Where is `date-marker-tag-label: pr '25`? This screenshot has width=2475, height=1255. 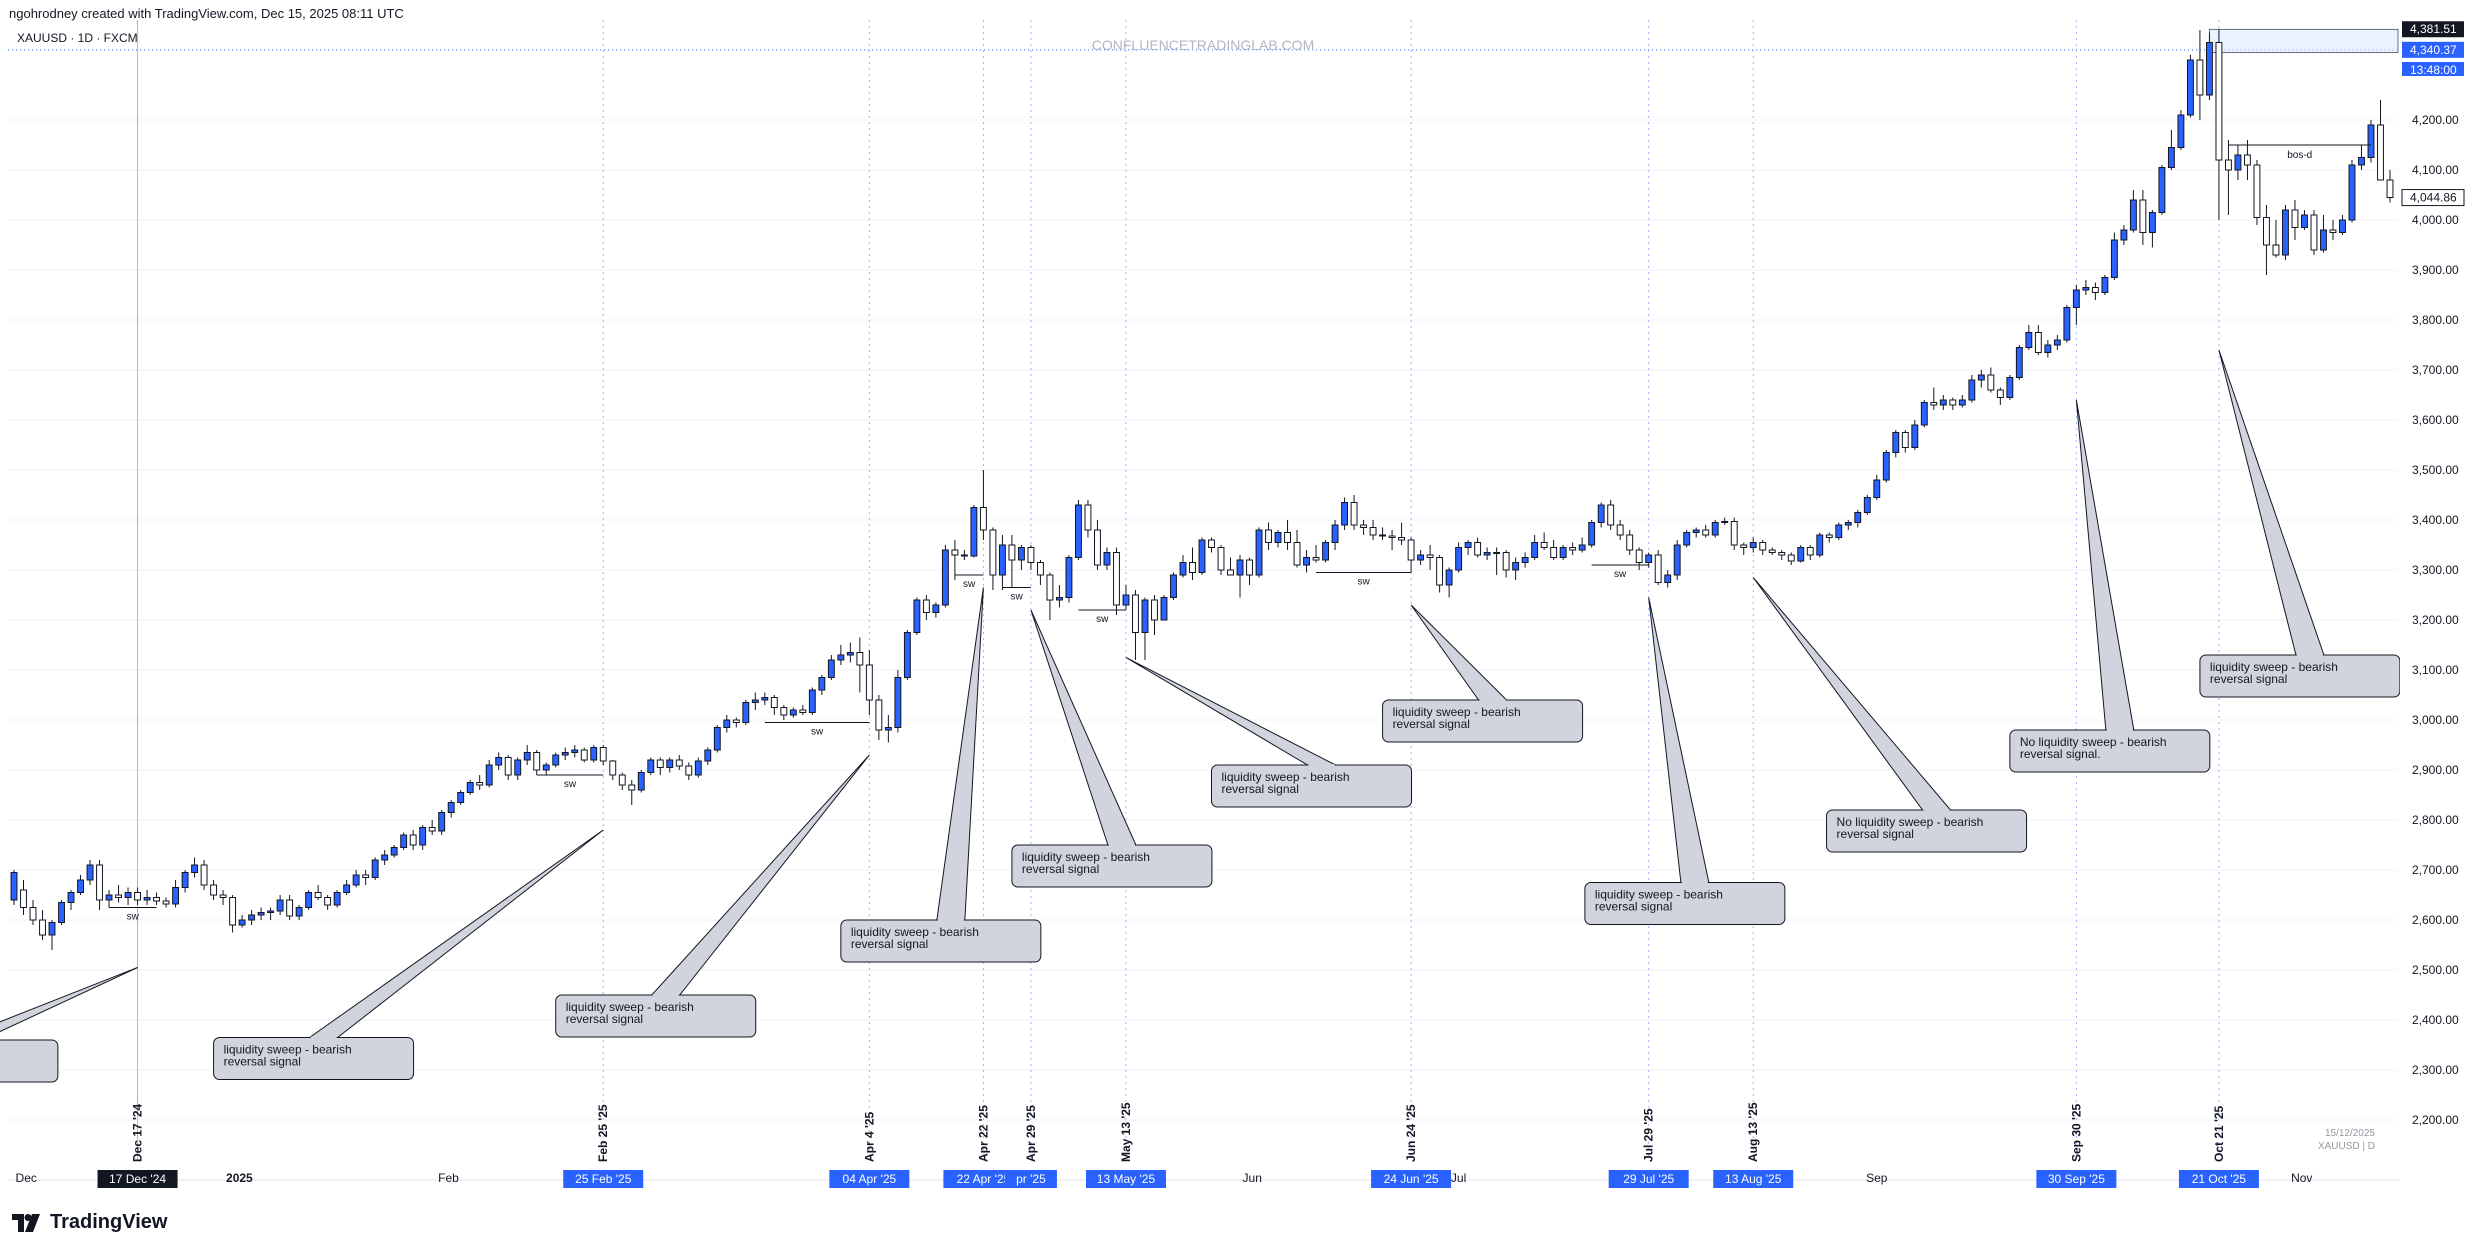
date-marker-tag-label: pr '25 is located at coordinates (1031, 1179).